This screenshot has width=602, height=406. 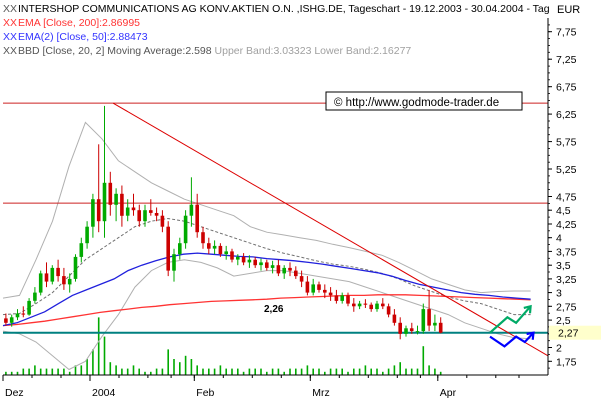 I want to click on y-tick-label: 4, so click(x=559, y=239).